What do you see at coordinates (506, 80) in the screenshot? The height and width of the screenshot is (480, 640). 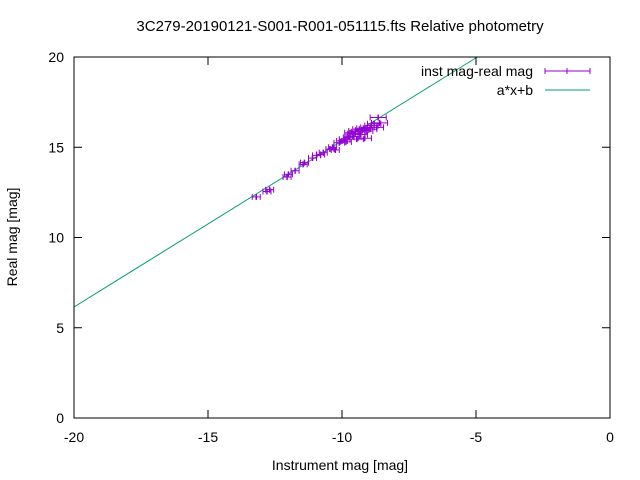 I see `legend: inst mag-real mag a*x+b` at bounding box center [506, 80].